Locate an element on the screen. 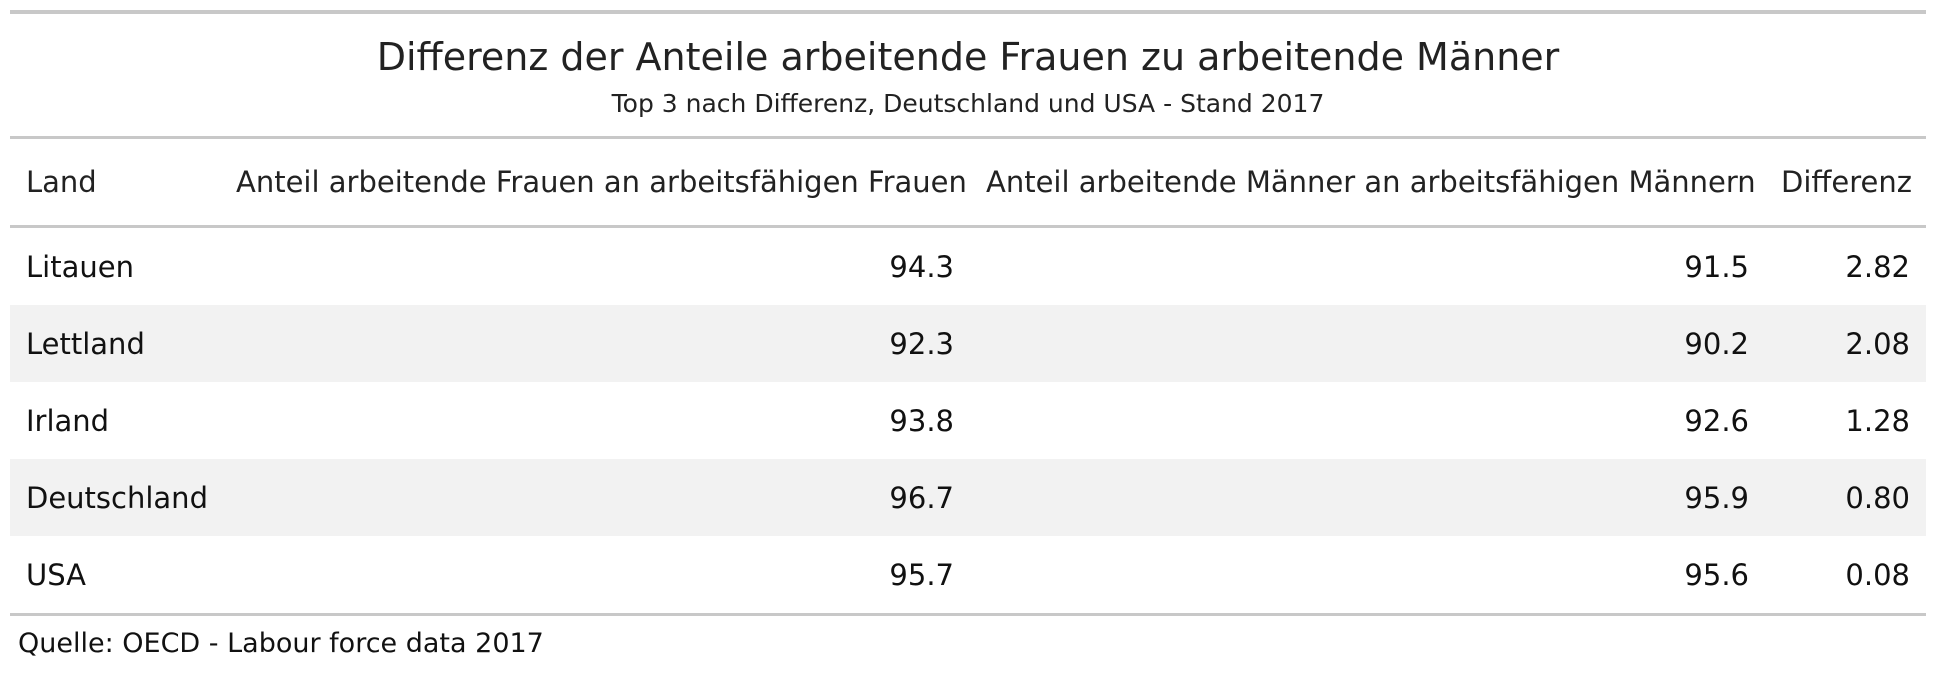 The height and width of the screenshot is (673, 1936). table-row: Lettland 92.3 90.2 2.08 is located at coordinates (968, 343).